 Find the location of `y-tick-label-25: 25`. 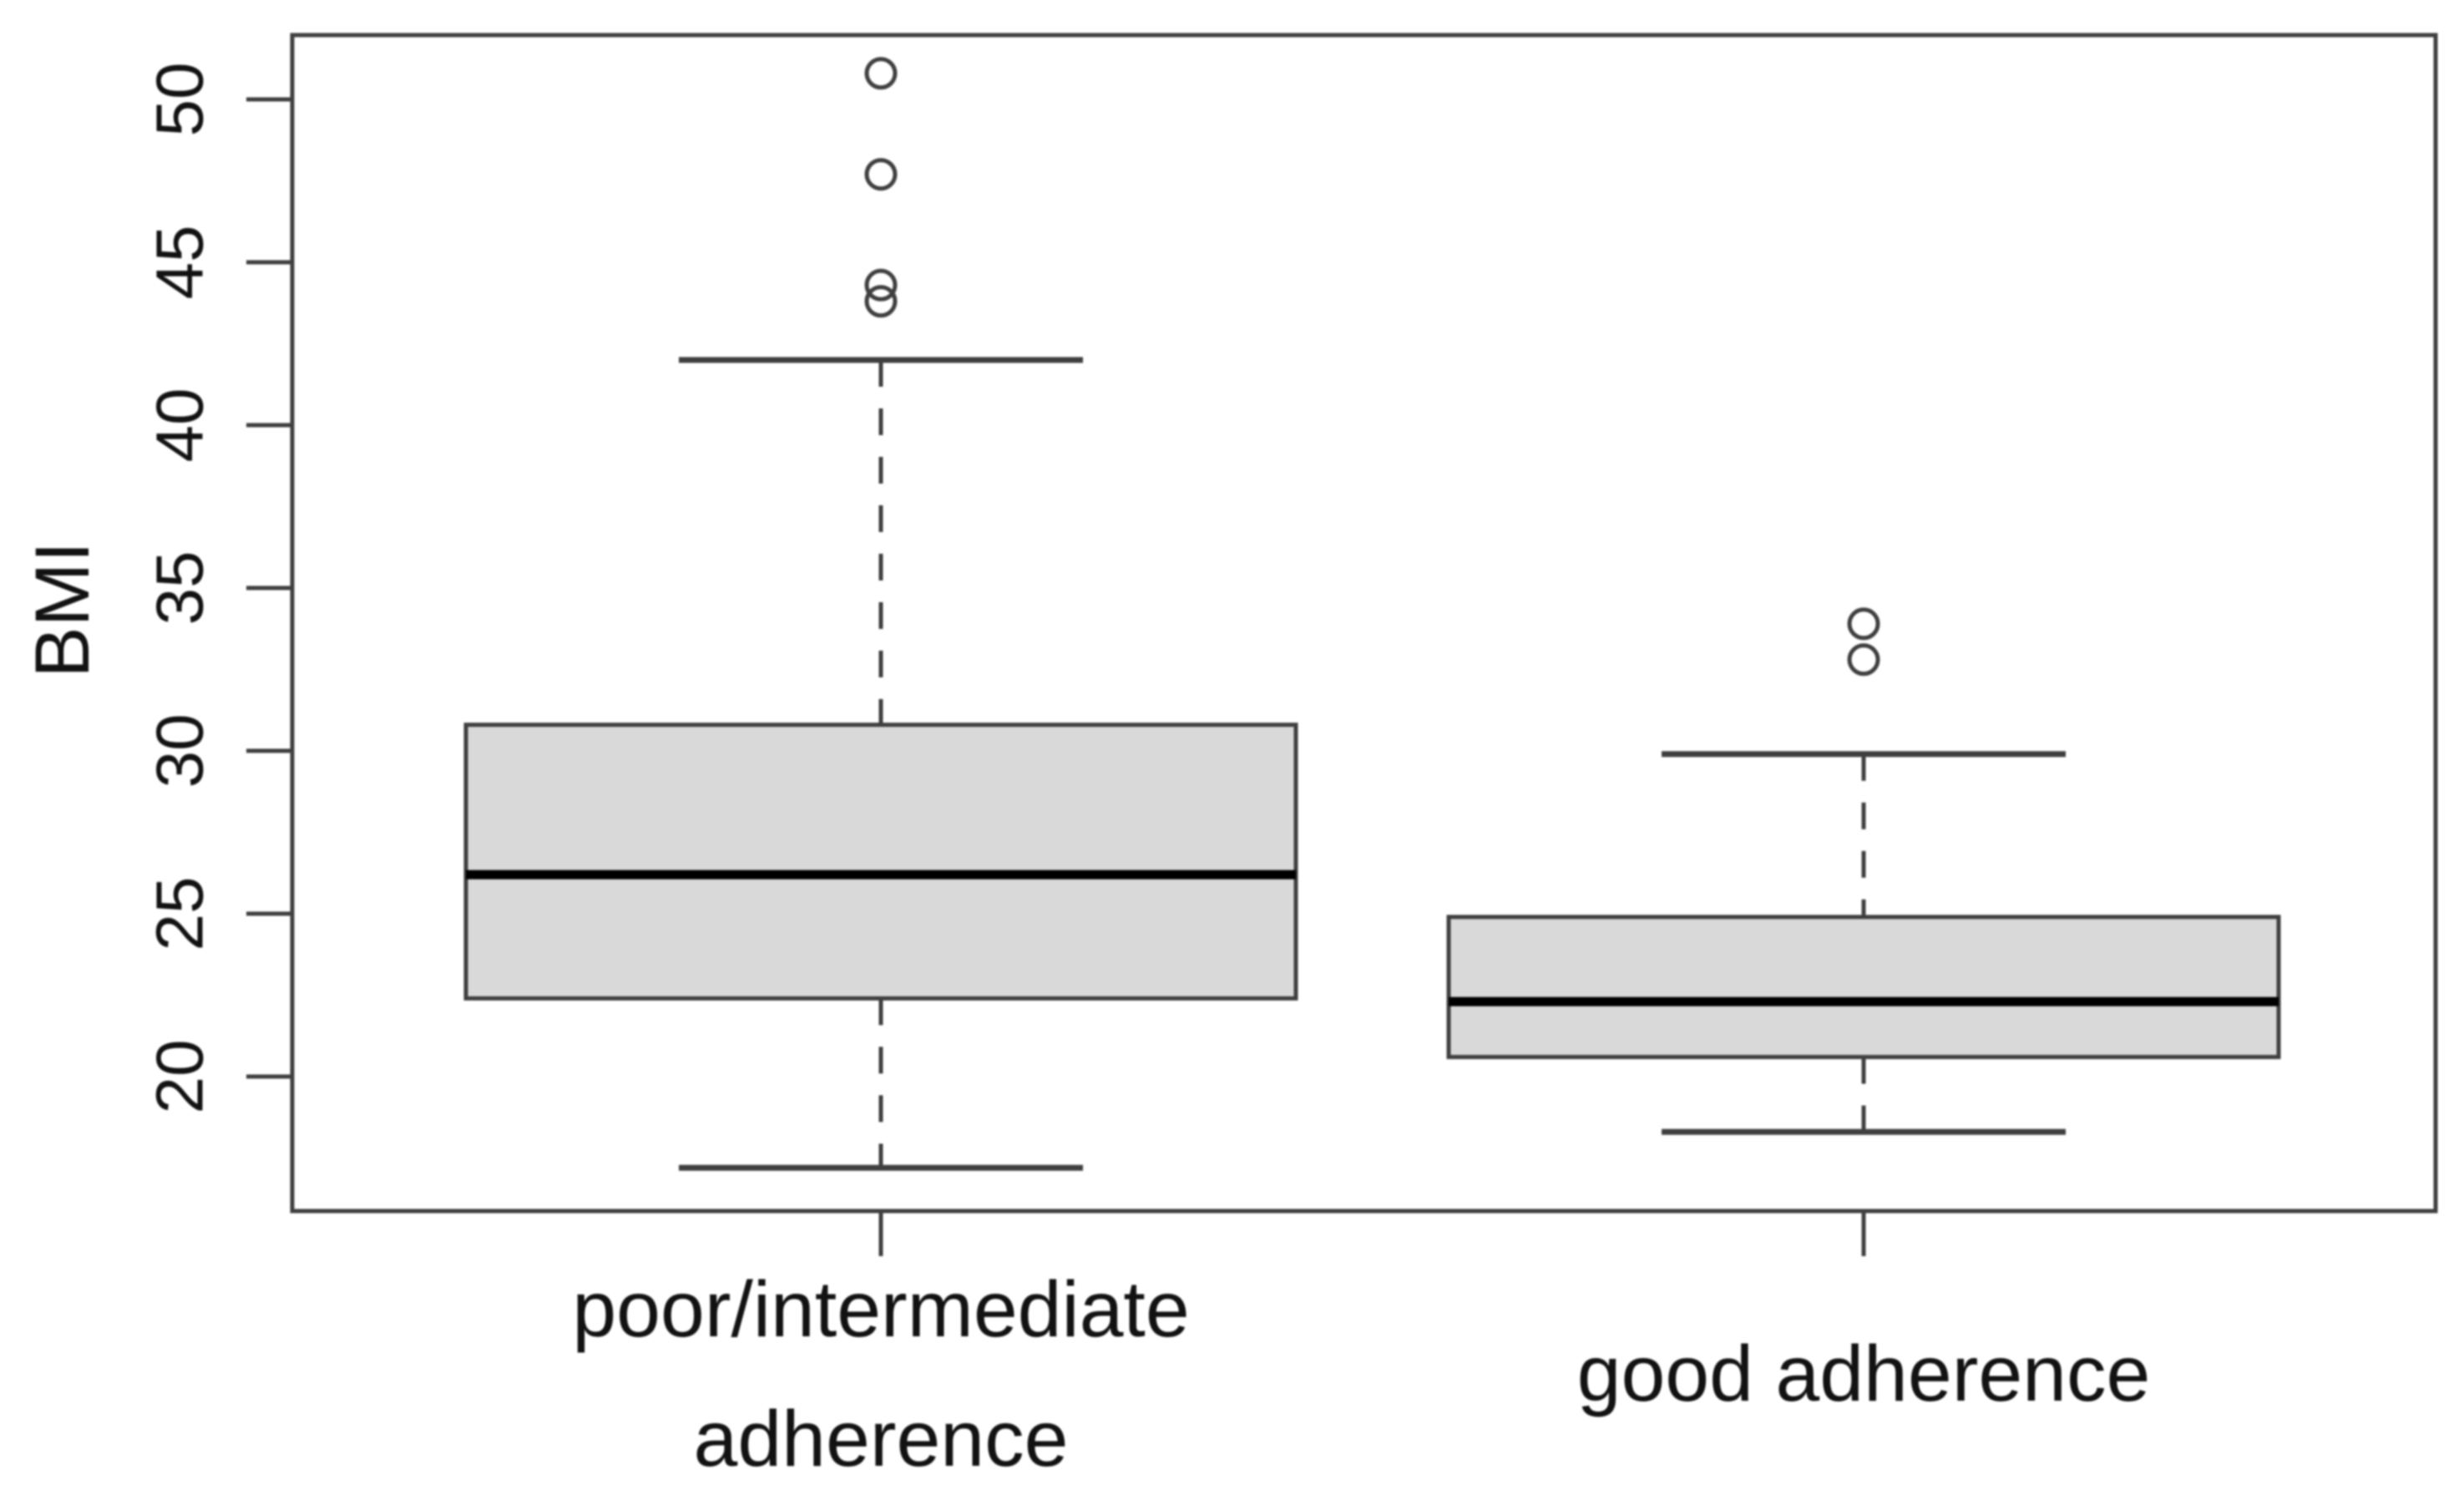

y-tick-label-25: 25 is located at coordinates (180, 914).